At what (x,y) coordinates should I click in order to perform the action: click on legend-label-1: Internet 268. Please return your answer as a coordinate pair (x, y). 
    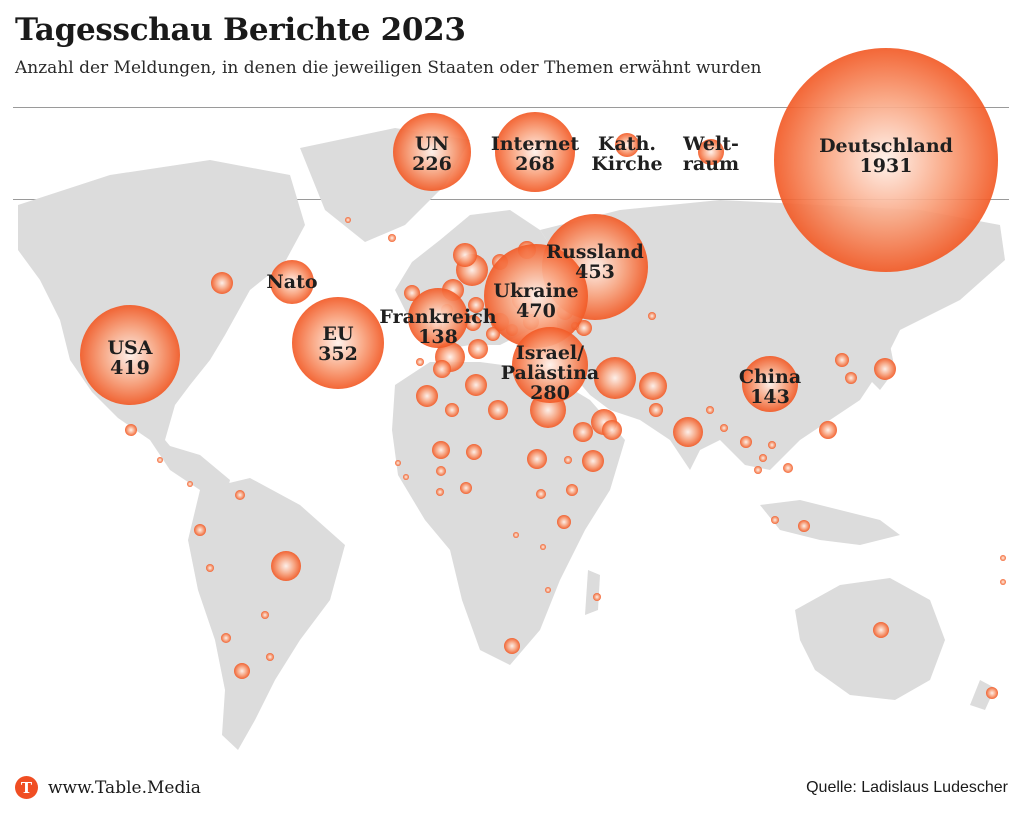
    Looking at the image, I should click on (535, 154).